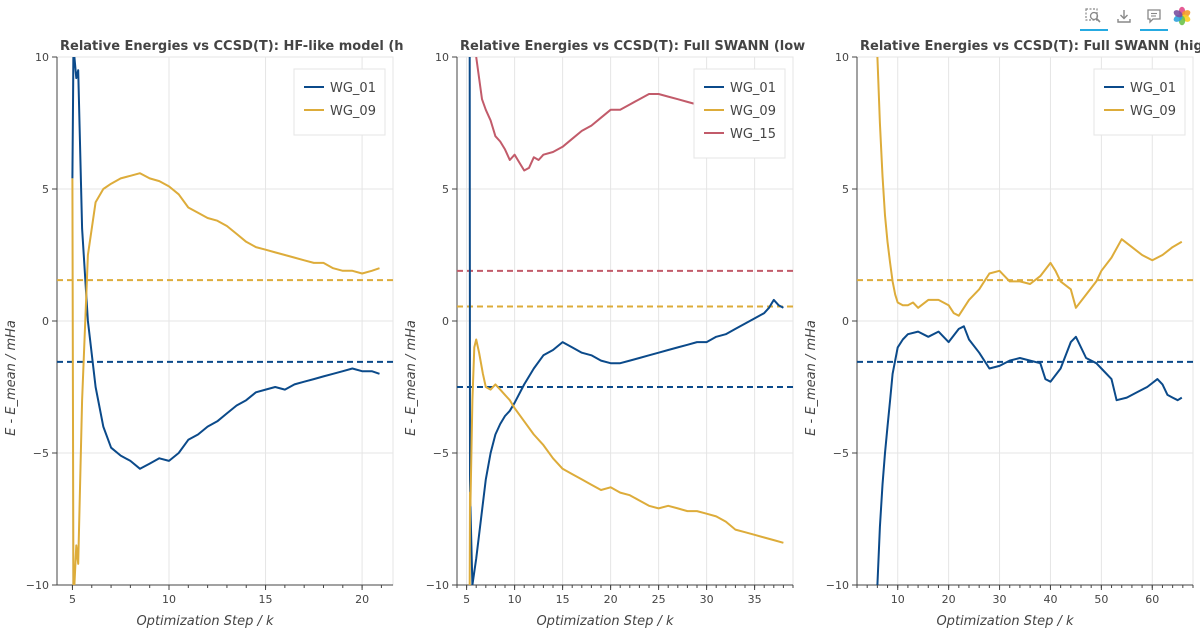 The image size is (1200, 630). I want to click on x-tick-label: 35, so click(755, 599).